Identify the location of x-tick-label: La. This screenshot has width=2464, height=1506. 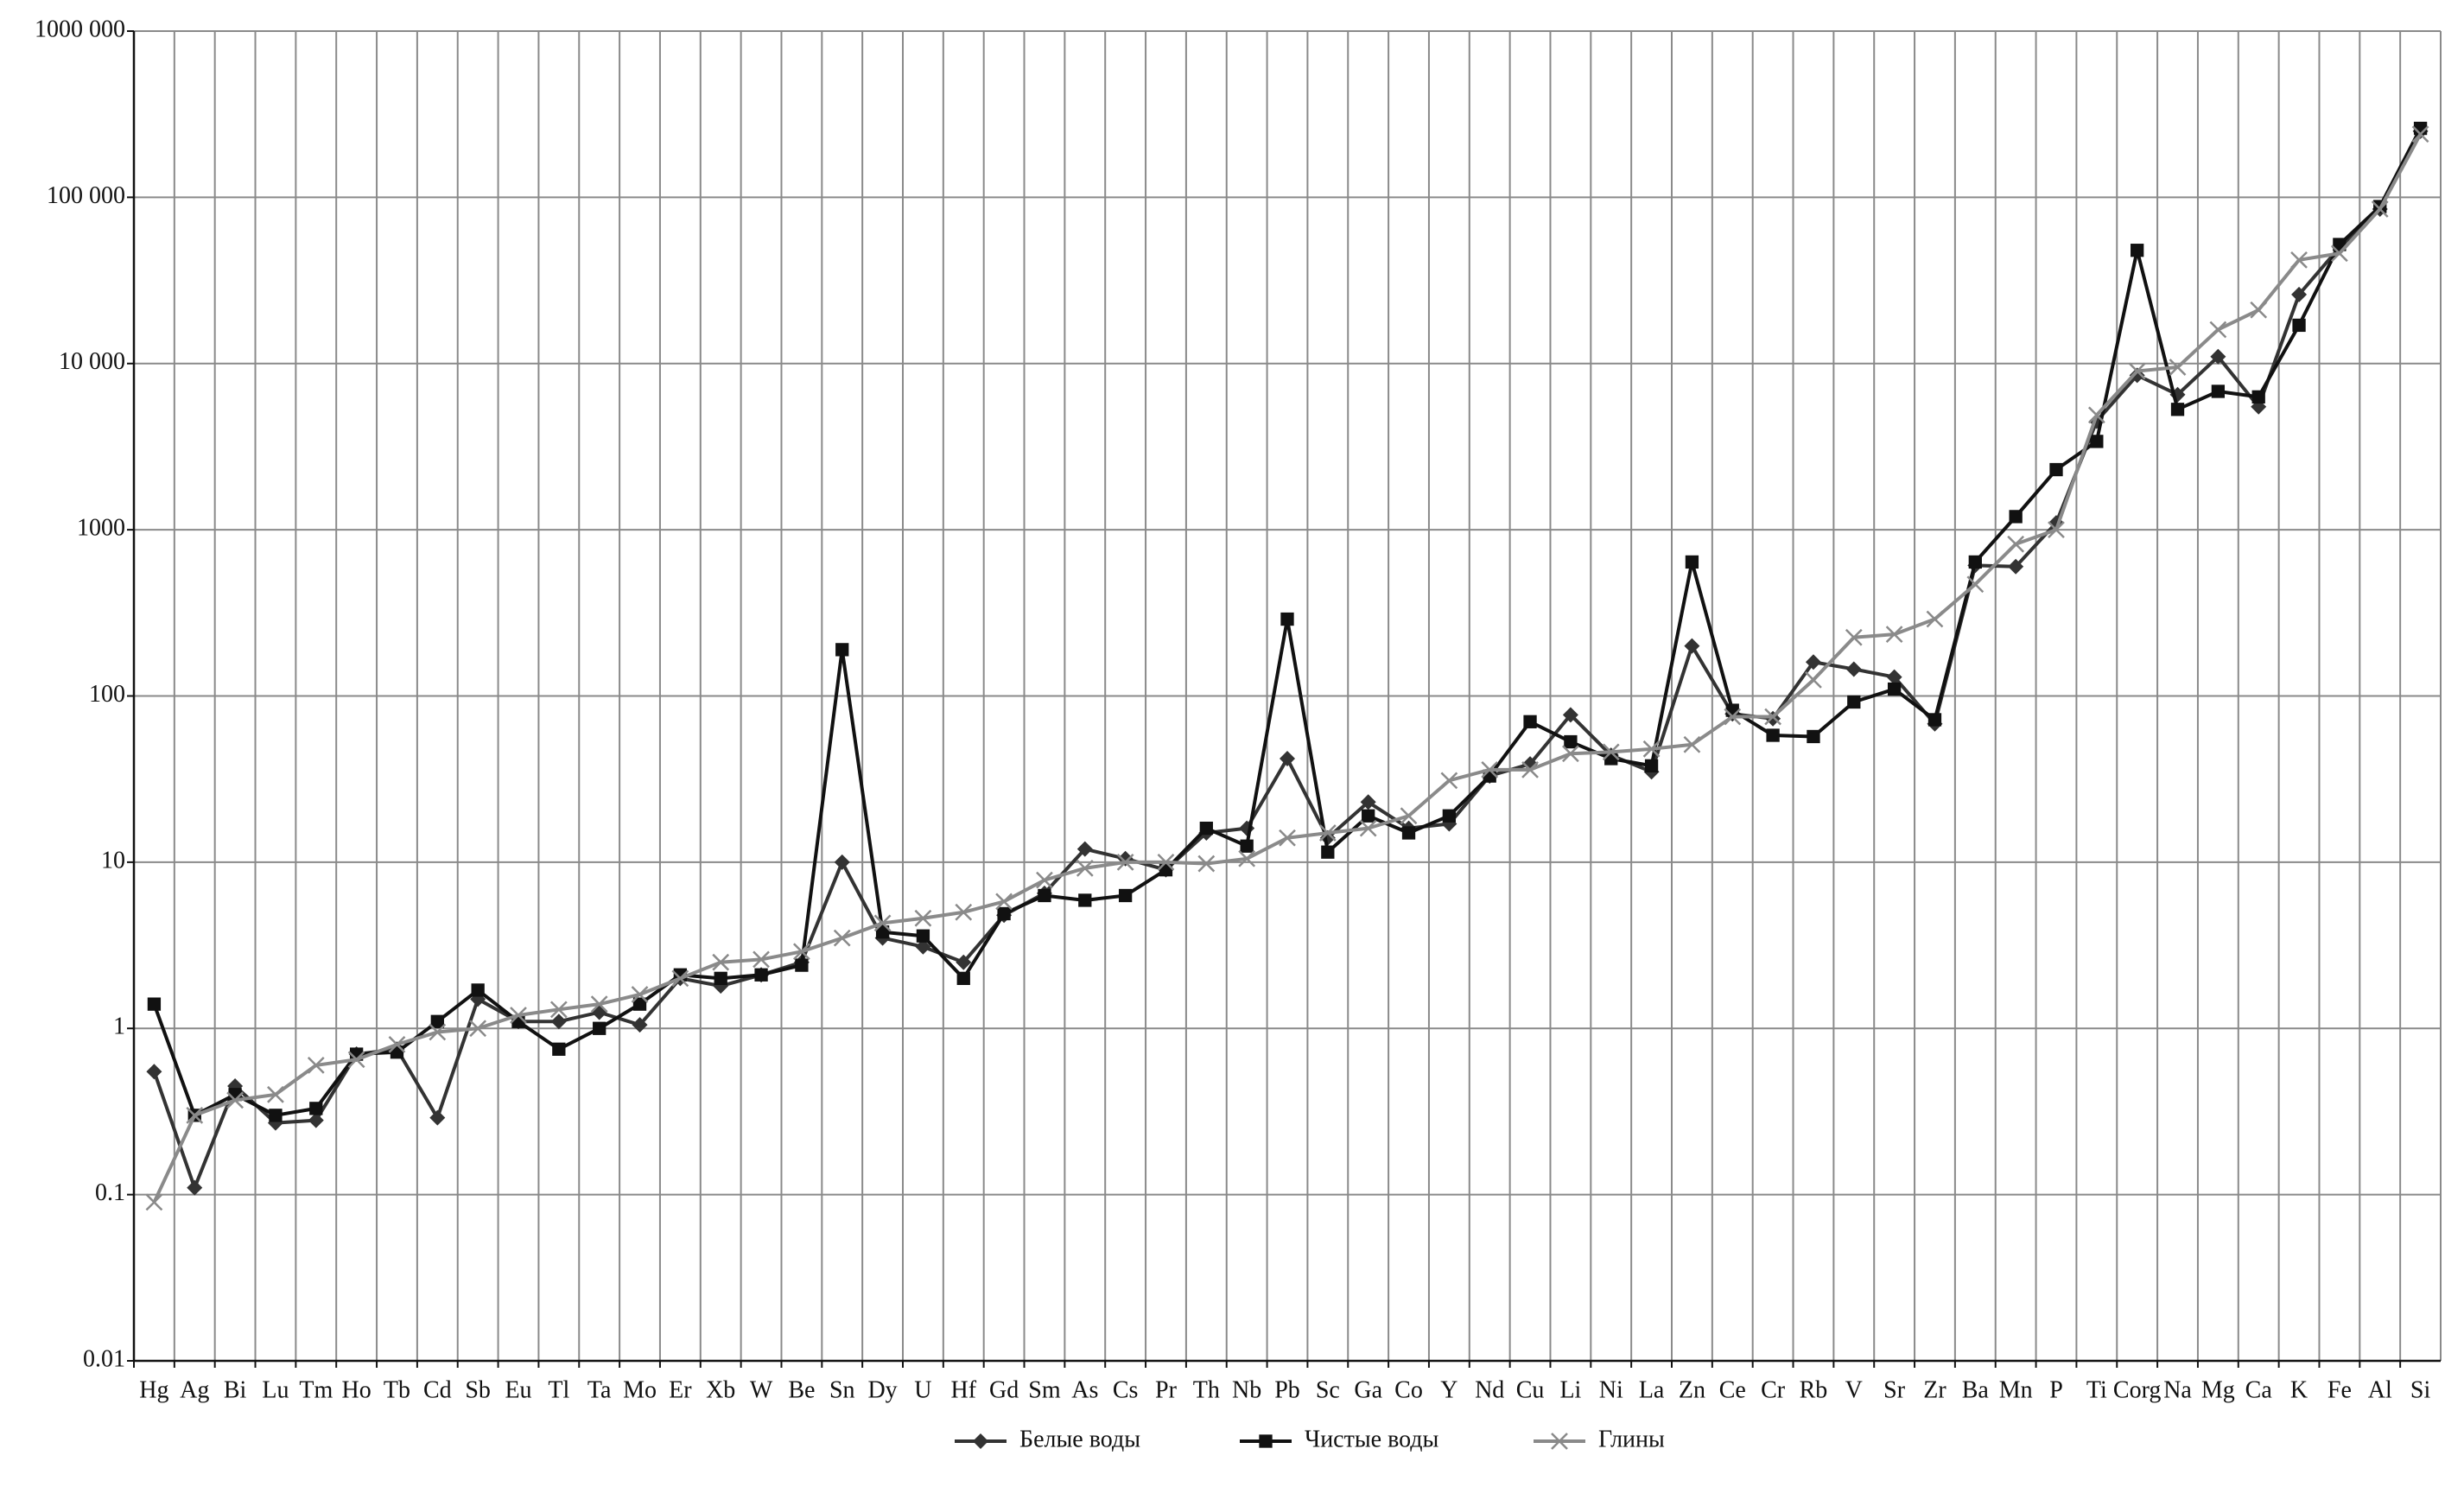
(1652, 1389).